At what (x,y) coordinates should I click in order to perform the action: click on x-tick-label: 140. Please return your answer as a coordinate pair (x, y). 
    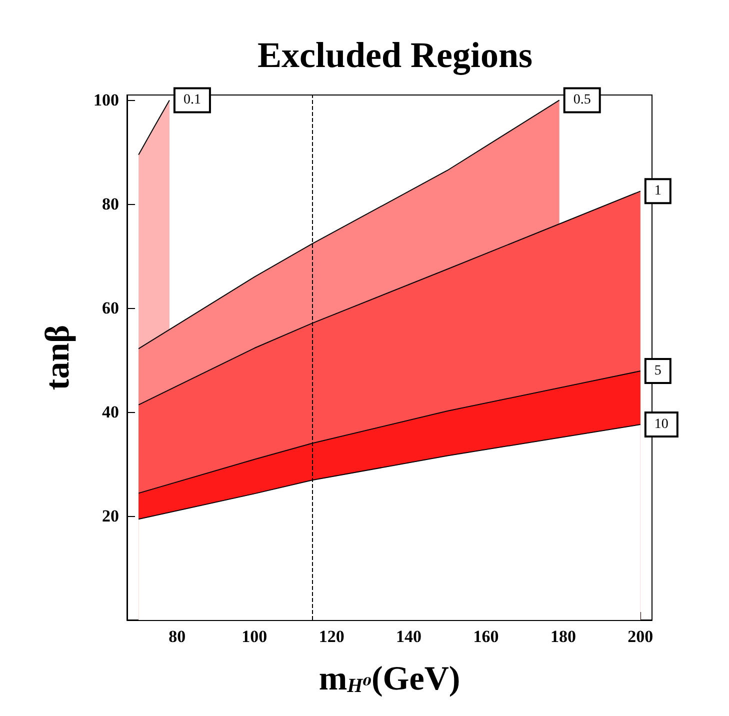
    Looking at the image, I should click on (409, 636).